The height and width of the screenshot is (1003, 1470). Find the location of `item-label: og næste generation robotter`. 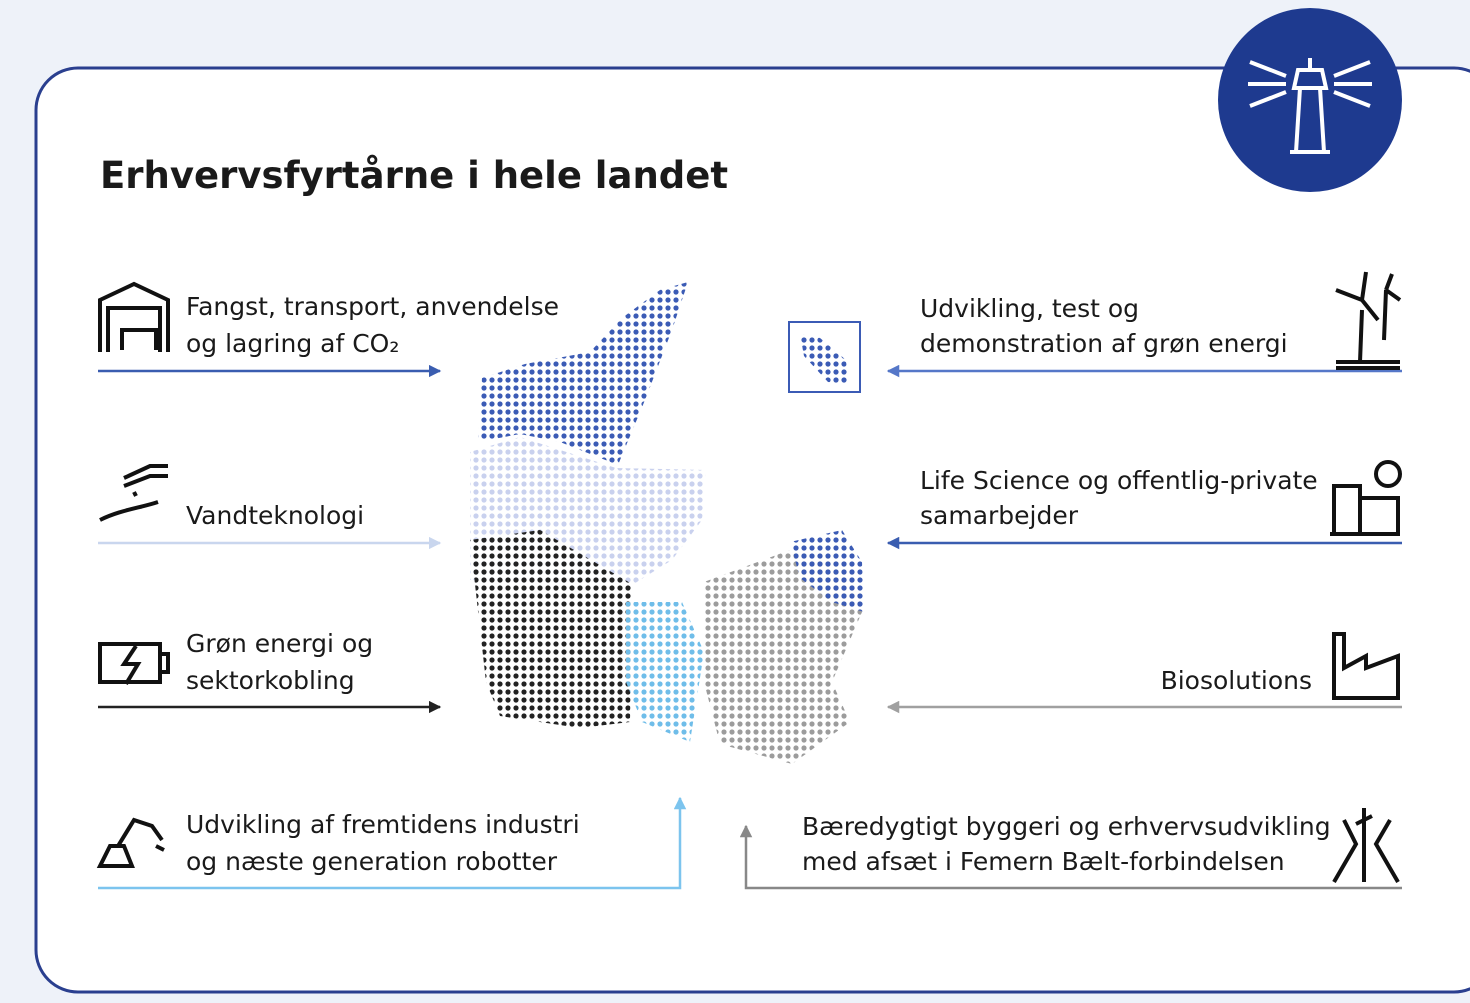

item-label: og næste generation robotter is located at coordinates (372, 861).